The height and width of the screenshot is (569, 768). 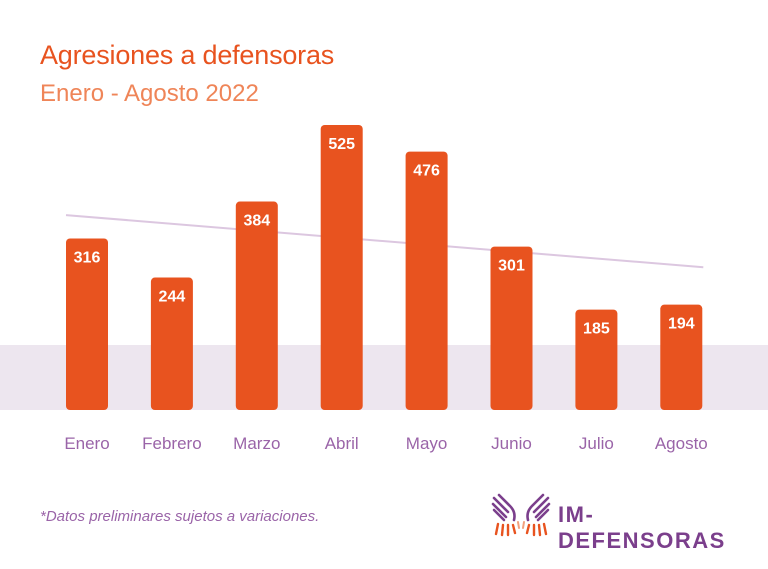 What do you see at coordinates (427, 443) in the screenshot?
I see `category-label: Mayo` at bounding box center [427, 443].